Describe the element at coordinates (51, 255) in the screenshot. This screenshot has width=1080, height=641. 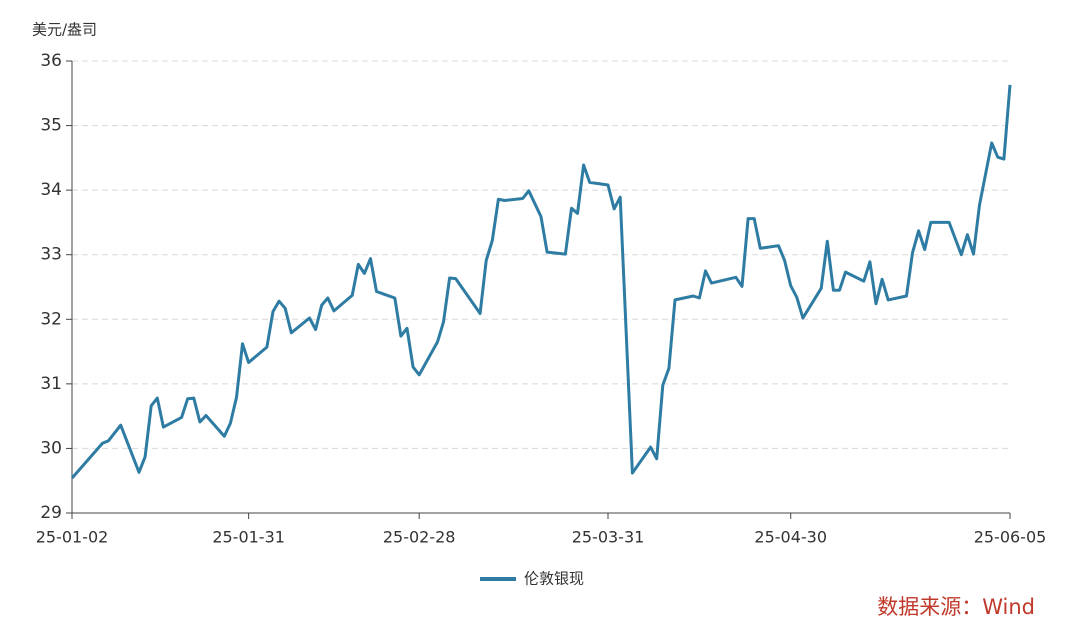
I see `y-tick-label: 33` at that location.